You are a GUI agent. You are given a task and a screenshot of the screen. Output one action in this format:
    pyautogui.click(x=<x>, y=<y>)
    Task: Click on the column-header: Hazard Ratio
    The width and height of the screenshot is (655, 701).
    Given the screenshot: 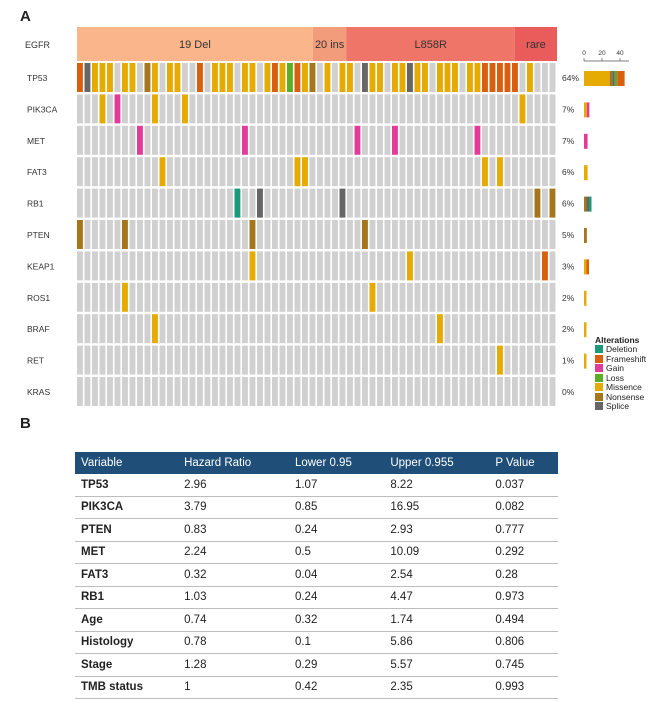 What is the action you would take?
    pyautogui.click(x=233, y=463)
    